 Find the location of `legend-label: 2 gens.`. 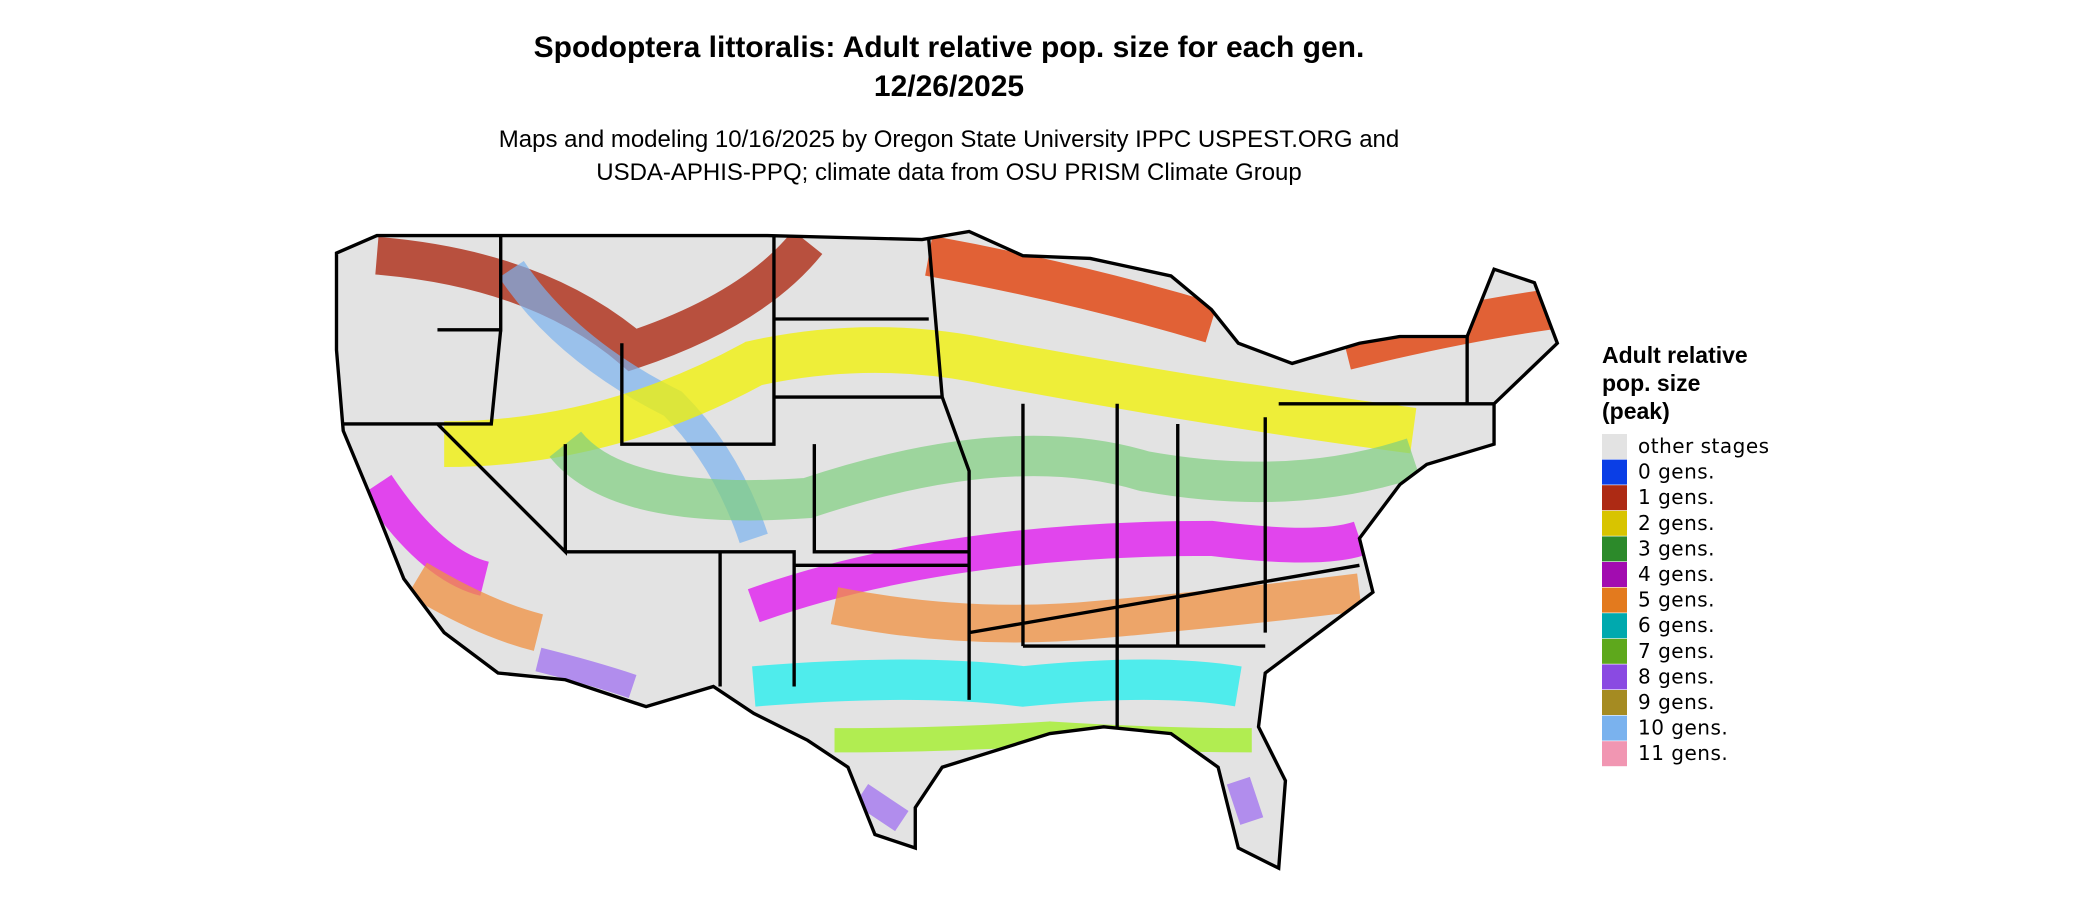

legend-label: 2 gens. is located at coordinates (1676, 523).